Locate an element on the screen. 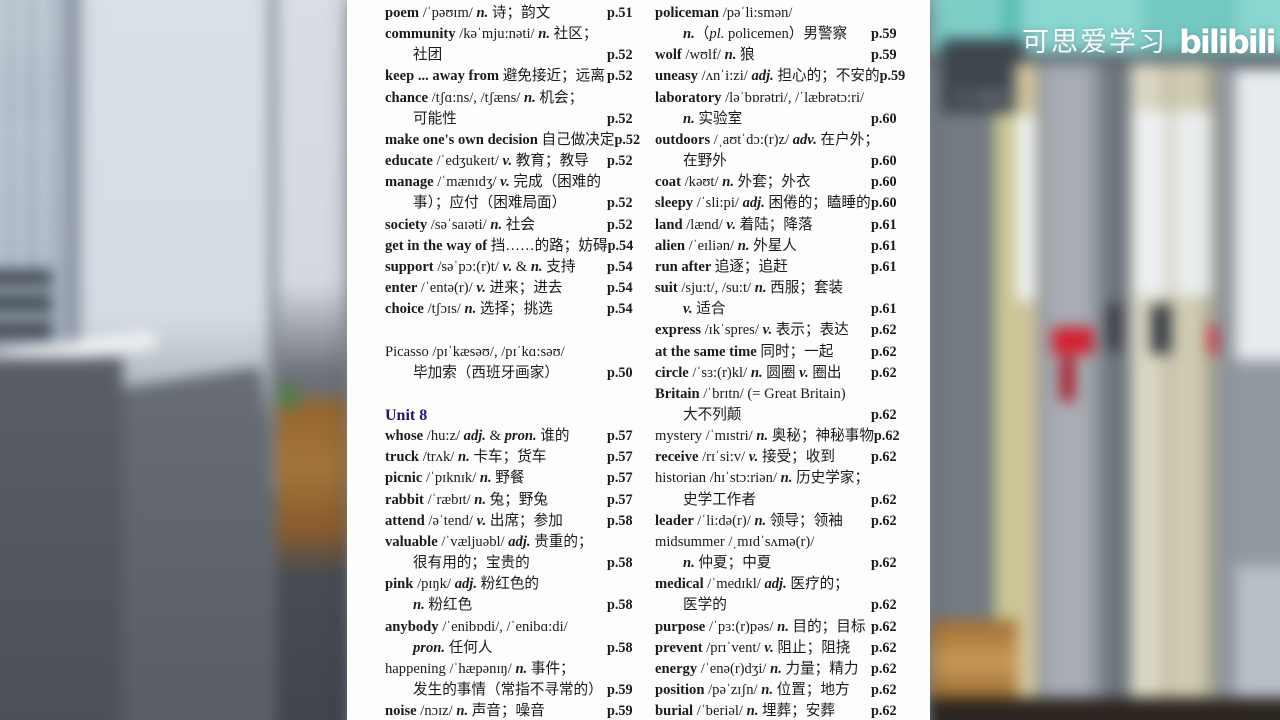 The height and width of the screenshot is (720, 1280). room-number-text: 5-404 is located at coordinates (983, 97).